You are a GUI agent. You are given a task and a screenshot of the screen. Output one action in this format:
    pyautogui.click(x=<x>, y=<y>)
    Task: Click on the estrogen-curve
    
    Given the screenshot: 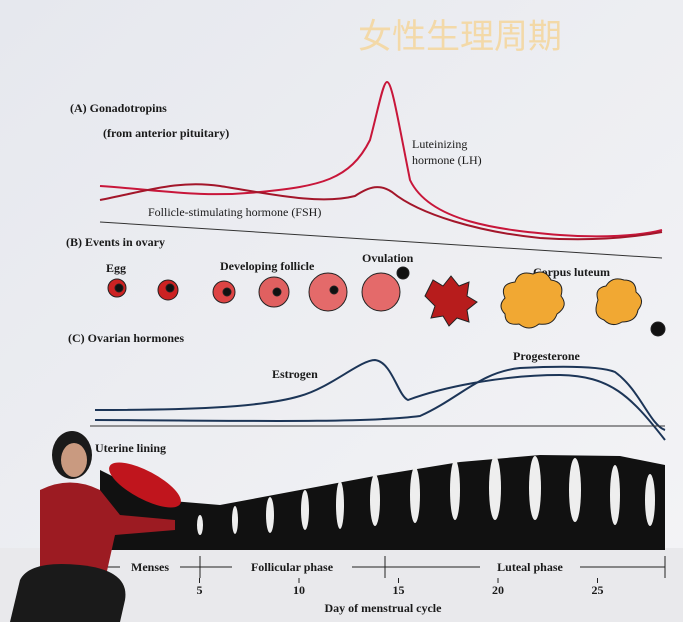 What is the action you would take?
    pyautogui.click(x=380, y=399)
    